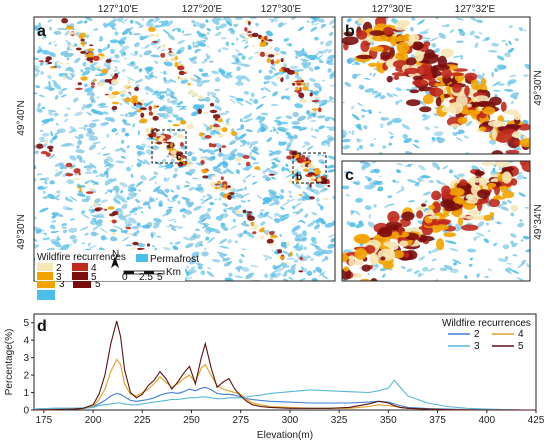  What do you see at coordinates (98, 284) in the screenshot?
I see `legend-label-5: 5` at bounding box center [98, 284].